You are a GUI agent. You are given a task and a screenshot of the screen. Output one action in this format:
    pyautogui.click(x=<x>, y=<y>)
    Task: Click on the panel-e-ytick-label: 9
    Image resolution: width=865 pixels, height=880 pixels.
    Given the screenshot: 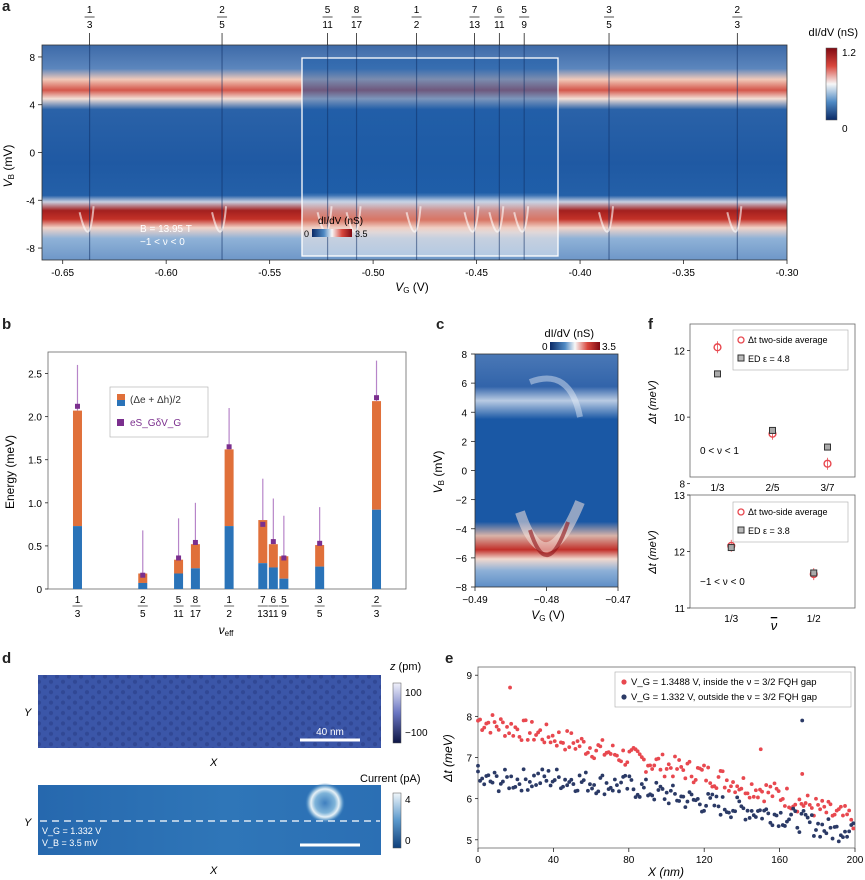 What is the action you would take?
    pyautogui.click(x=469, y=676)
    